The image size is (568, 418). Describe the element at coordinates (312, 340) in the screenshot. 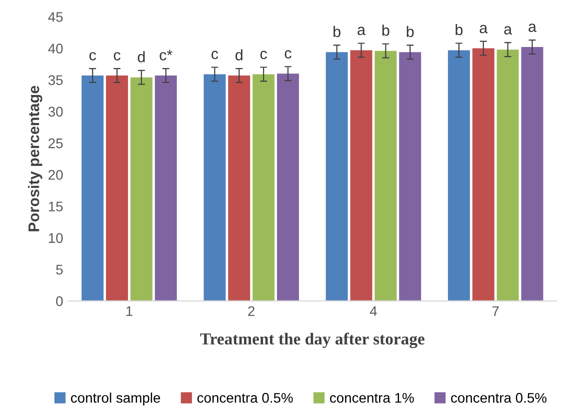

I see `x-axis-title: Treatment the day after storage` at that location.